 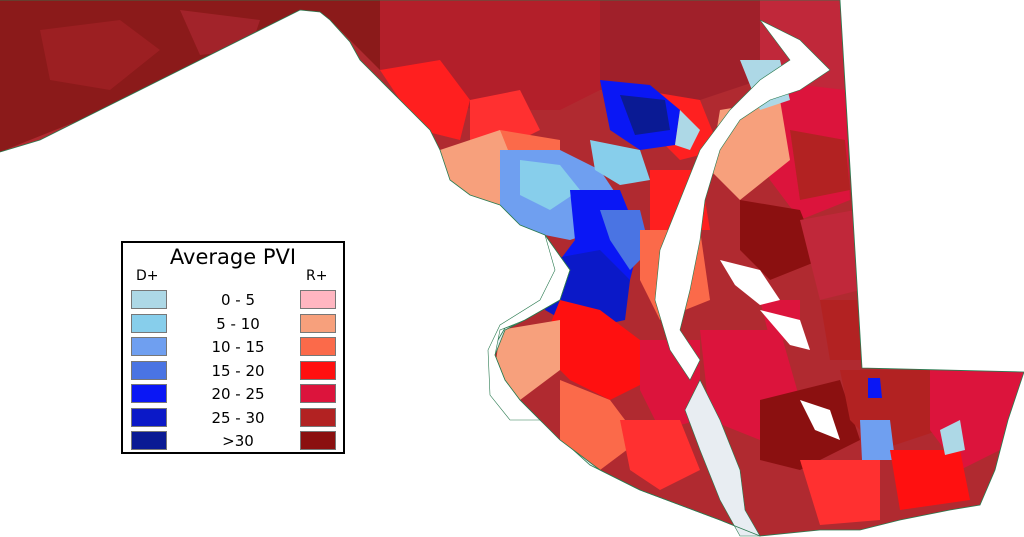 What do you see at coordinates (147, 276) in the screenshot?
I see `legend-dem-label: D+` at bounding box center [147, 276].